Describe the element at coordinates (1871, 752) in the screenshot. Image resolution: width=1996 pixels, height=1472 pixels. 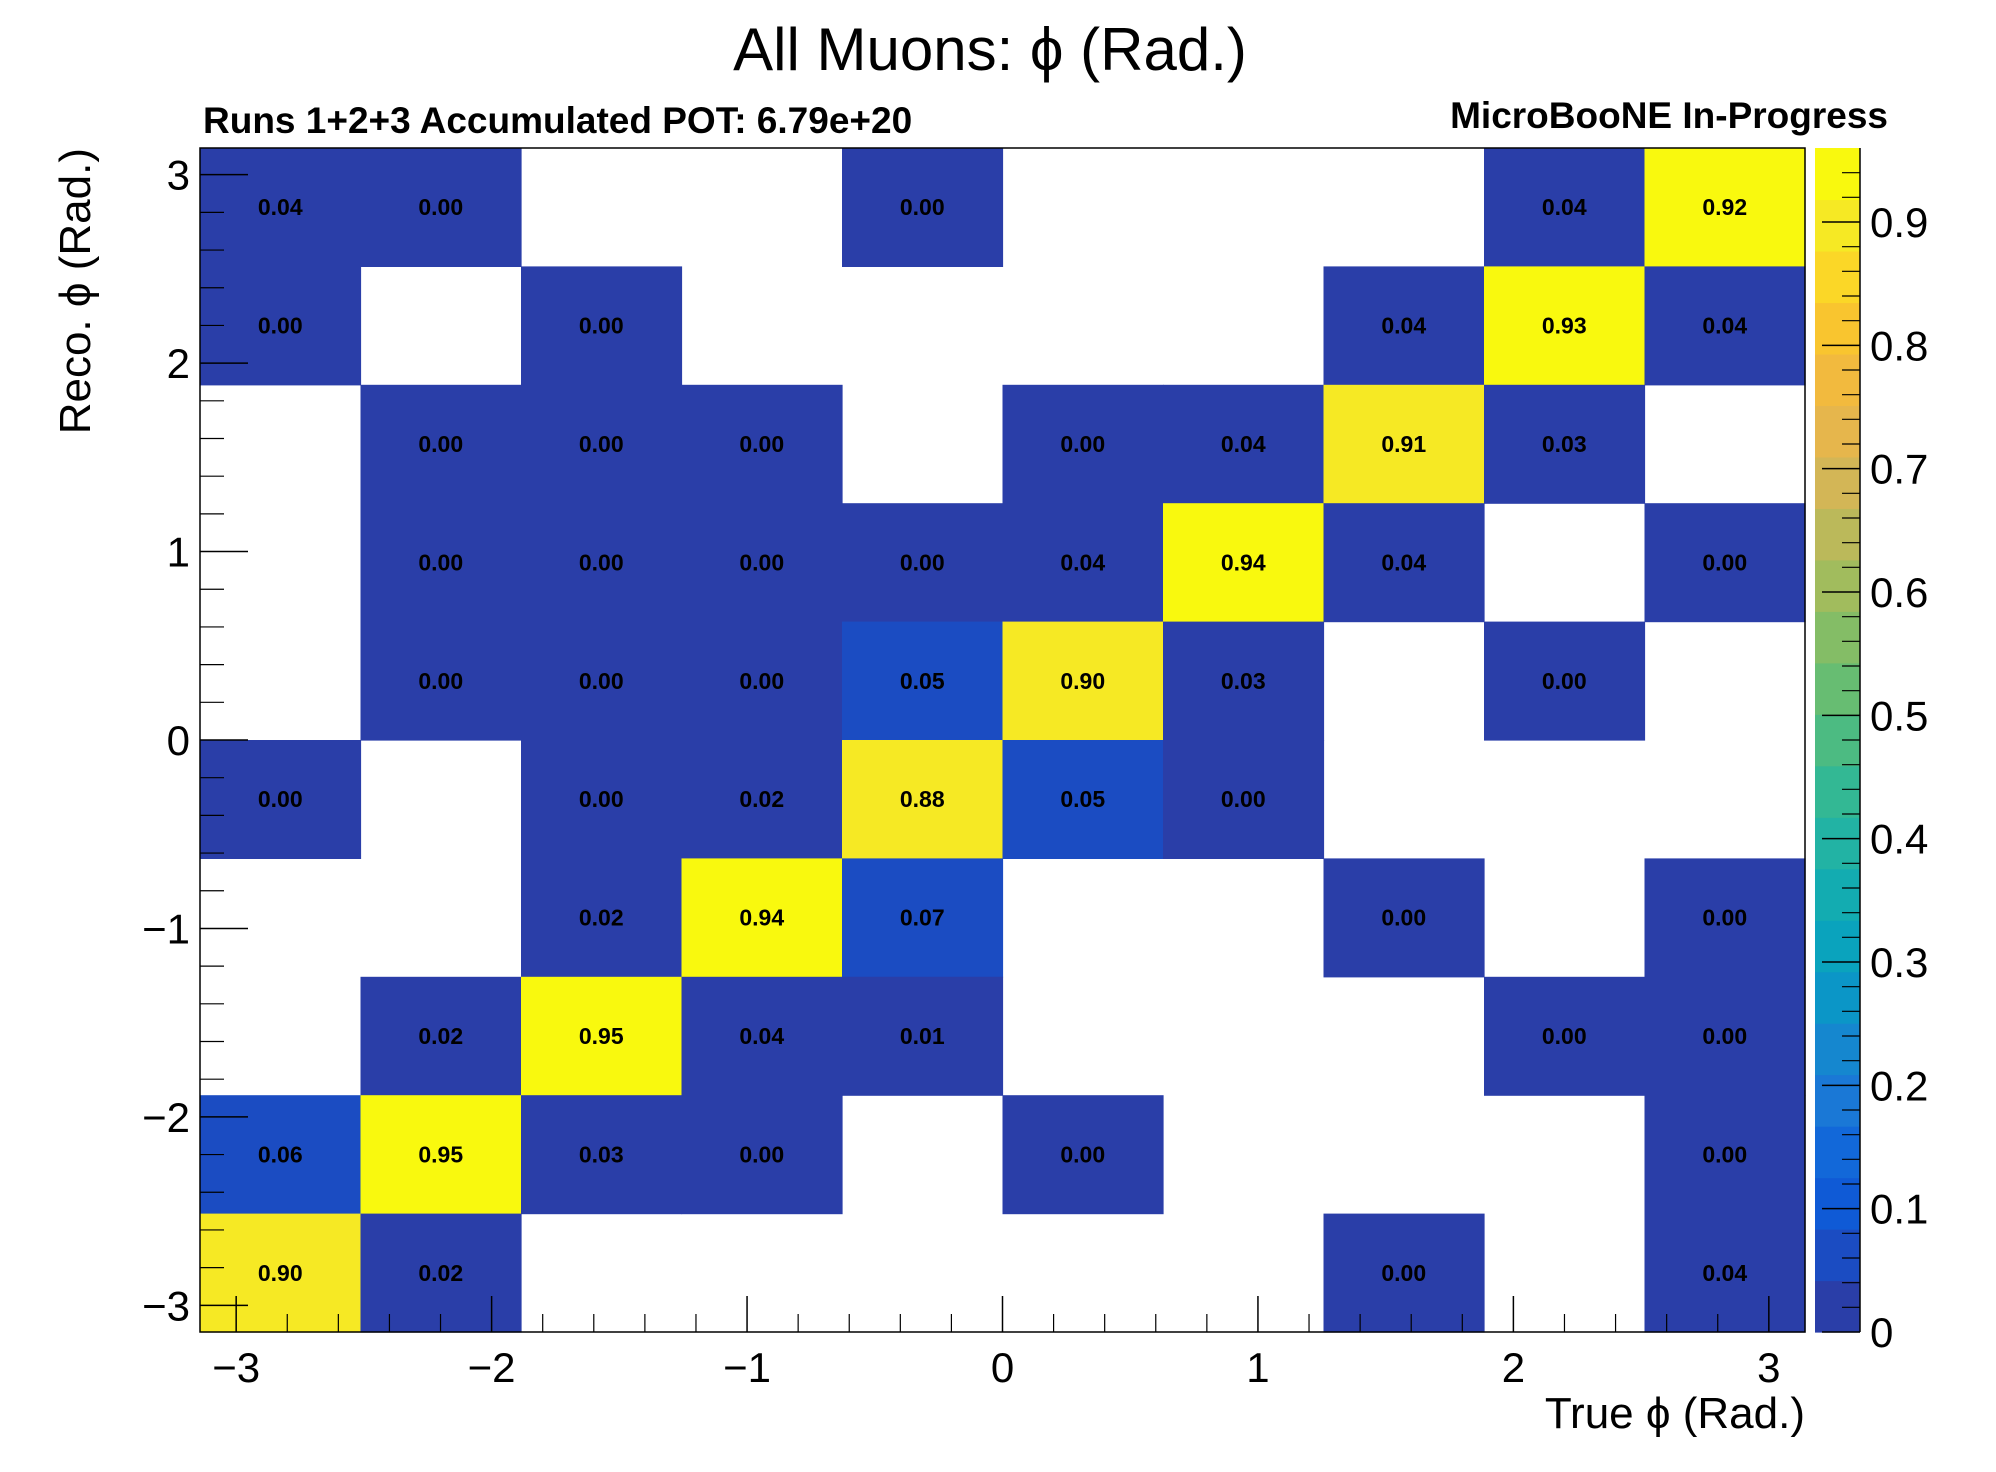
I see `color-scale: 0 0.1 0.2 0.3 0.4 0.5 0.6 0.7 0.8 0.9` at that location.